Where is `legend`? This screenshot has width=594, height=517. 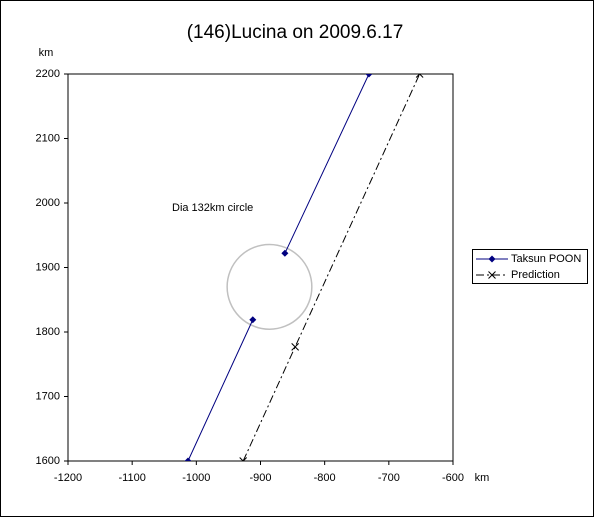 legend is located at coordinates (530, 266).